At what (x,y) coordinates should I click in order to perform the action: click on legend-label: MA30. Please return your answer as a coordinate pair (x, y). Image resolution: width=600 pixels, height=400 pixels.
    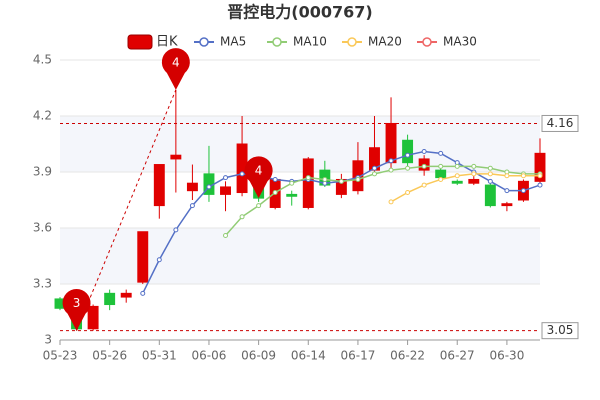
    Looking at the image, I should click on (460, 42).